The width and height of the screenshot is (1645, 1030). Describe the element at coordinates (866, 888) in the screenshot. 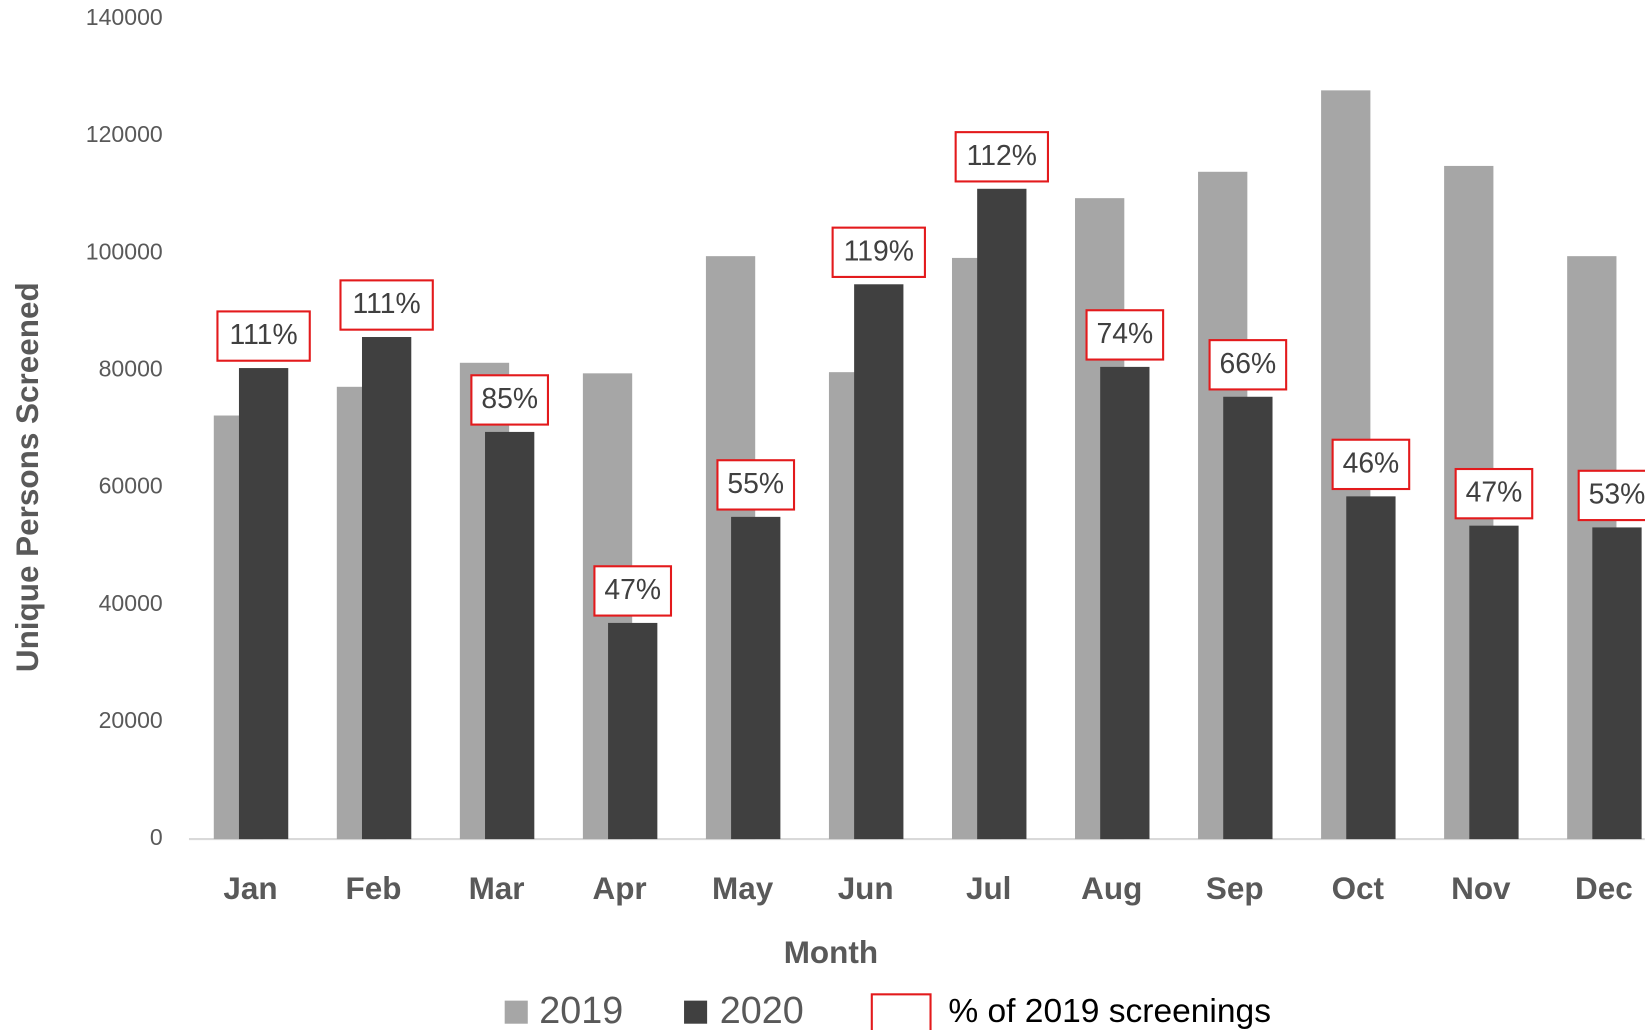

I see `x-tick-label: Jun` at that location.